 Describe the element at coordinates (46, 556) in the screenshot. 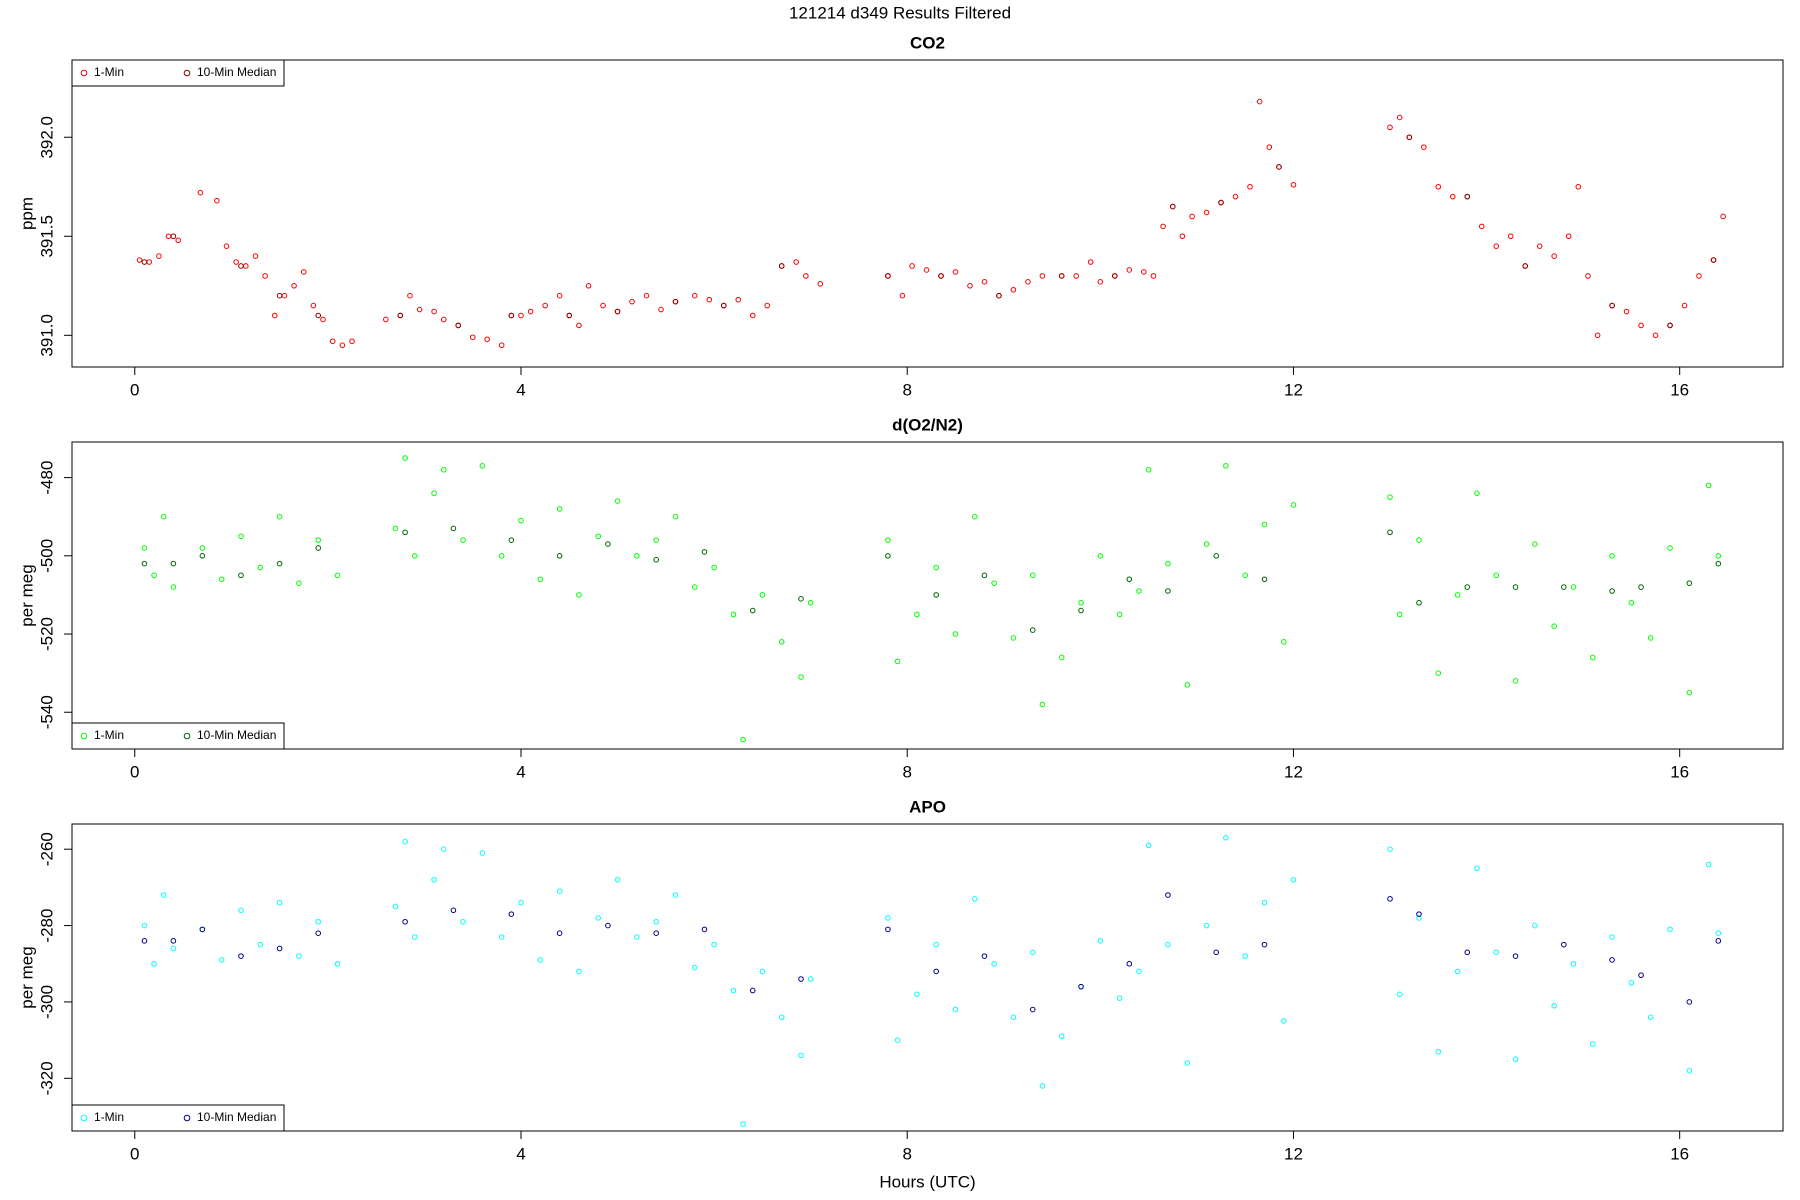

I see `y-tick-label: -500` at that location.